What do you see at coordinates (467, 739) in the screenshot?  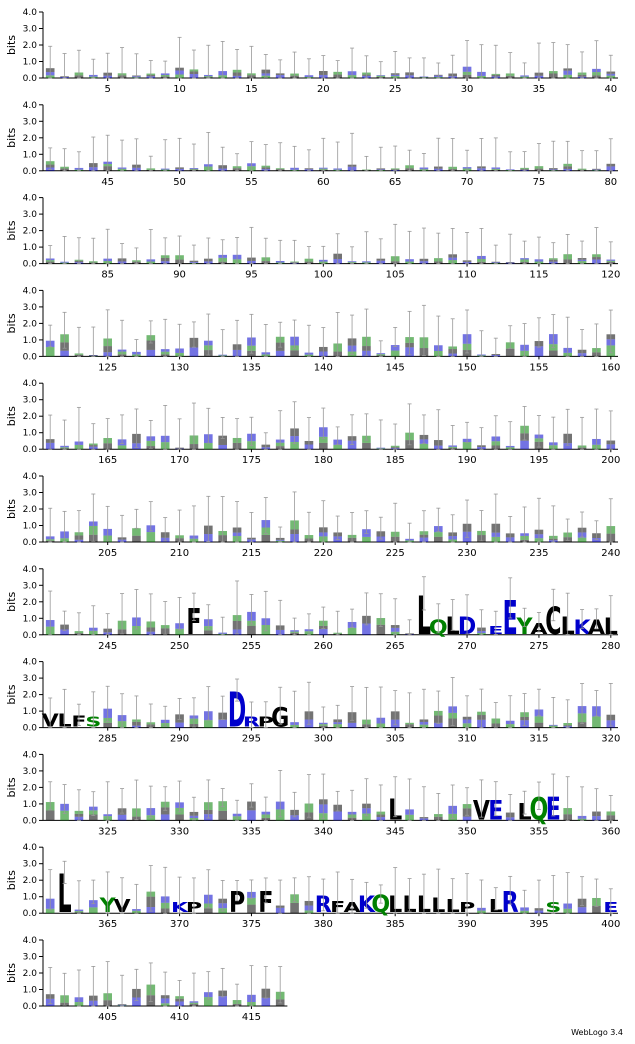 I see `x-tick-label: 310` at bounding box center [467, 739].